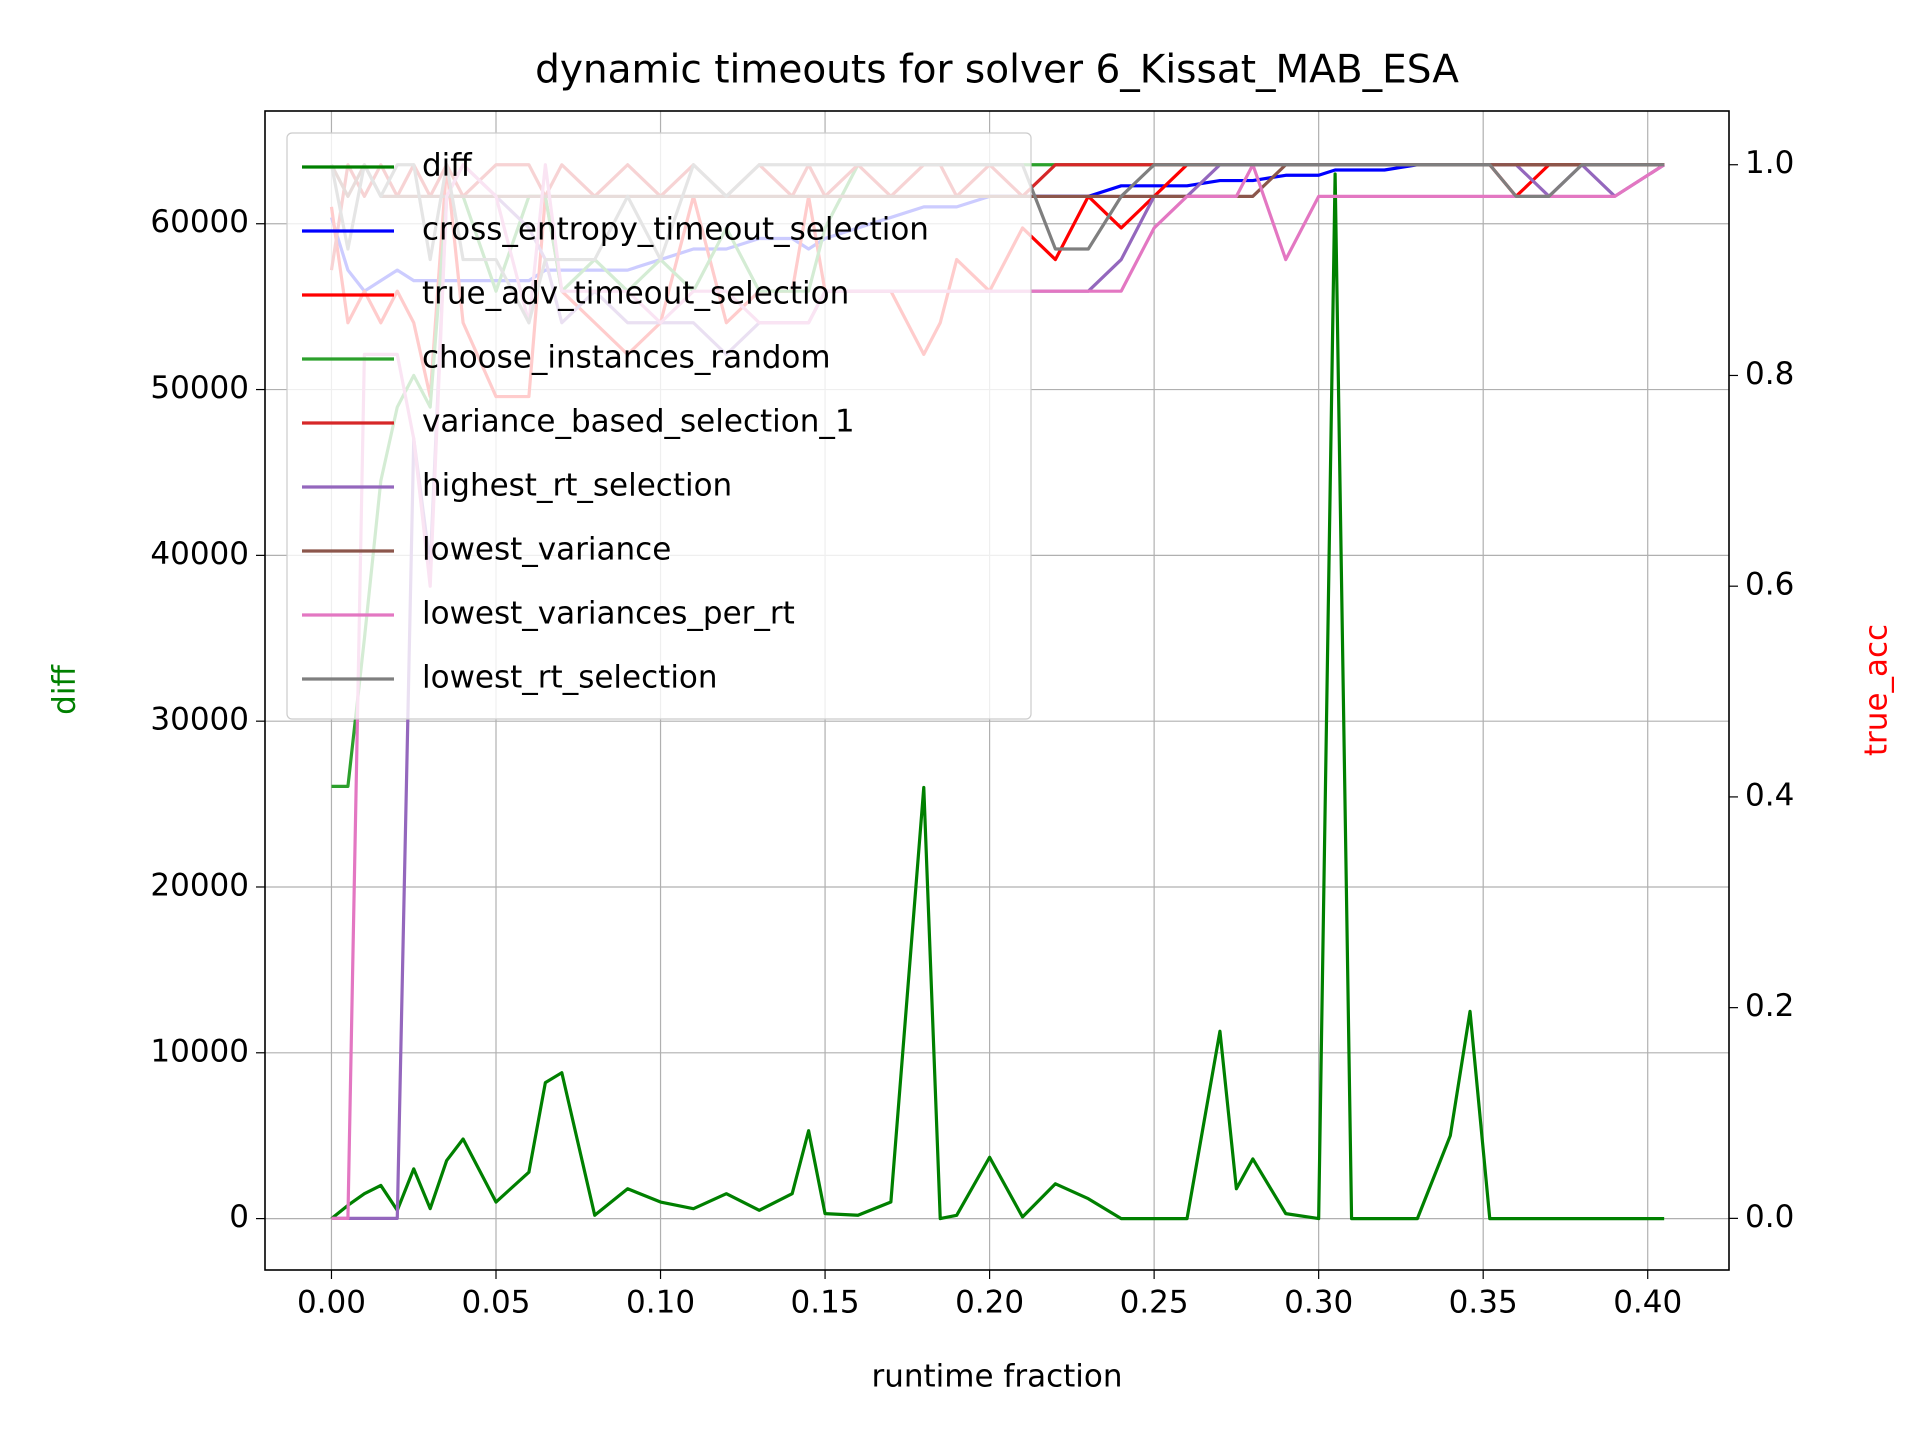 The width and height of the screenshot is (1920, 1440). What do you see at coordinates (447, 166) in the screenshot?
I see `legend-label: diff` at bounding box center [447, 166].